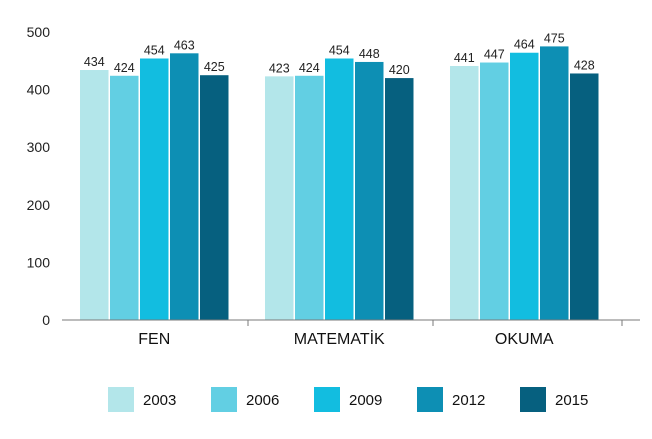 The height and width of the screenshot is (439, 652). I want to click on data-label: 425, so click(214, 67).